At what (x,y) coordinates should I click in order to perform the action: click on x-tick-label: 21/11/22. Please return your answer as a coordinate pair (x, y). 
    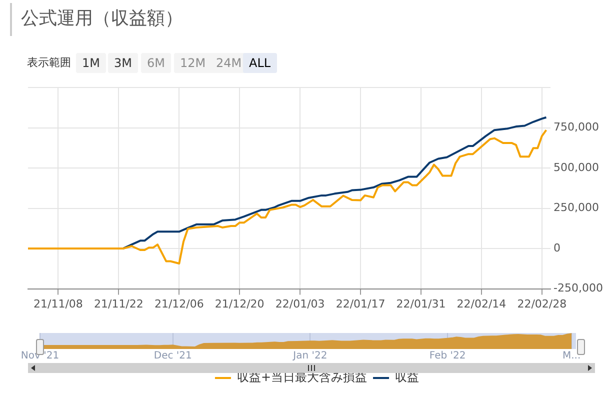
    Looking at the image, I should click on (119, 303).